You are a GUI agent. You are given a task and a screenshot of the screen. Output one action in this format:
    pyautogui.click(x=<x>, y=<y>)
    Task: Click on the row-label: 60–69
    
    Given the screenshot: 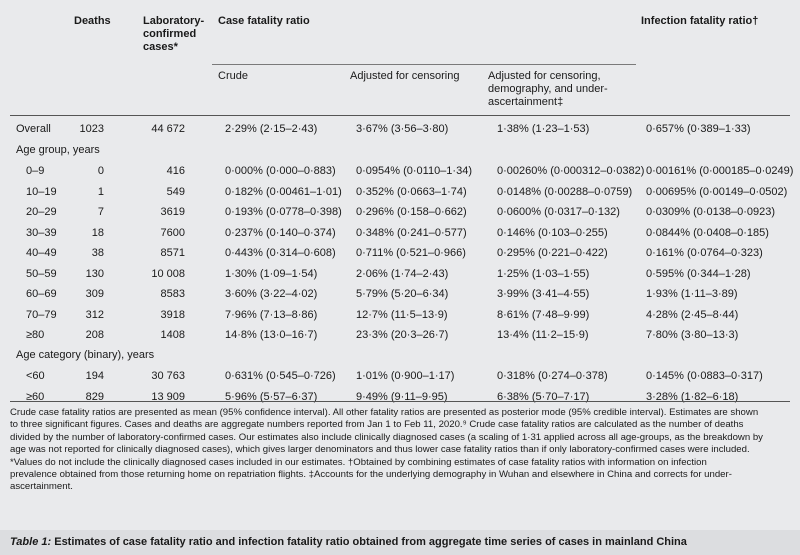 What is the action you would take?
    pyautogui.click(x=41, y=294)
    